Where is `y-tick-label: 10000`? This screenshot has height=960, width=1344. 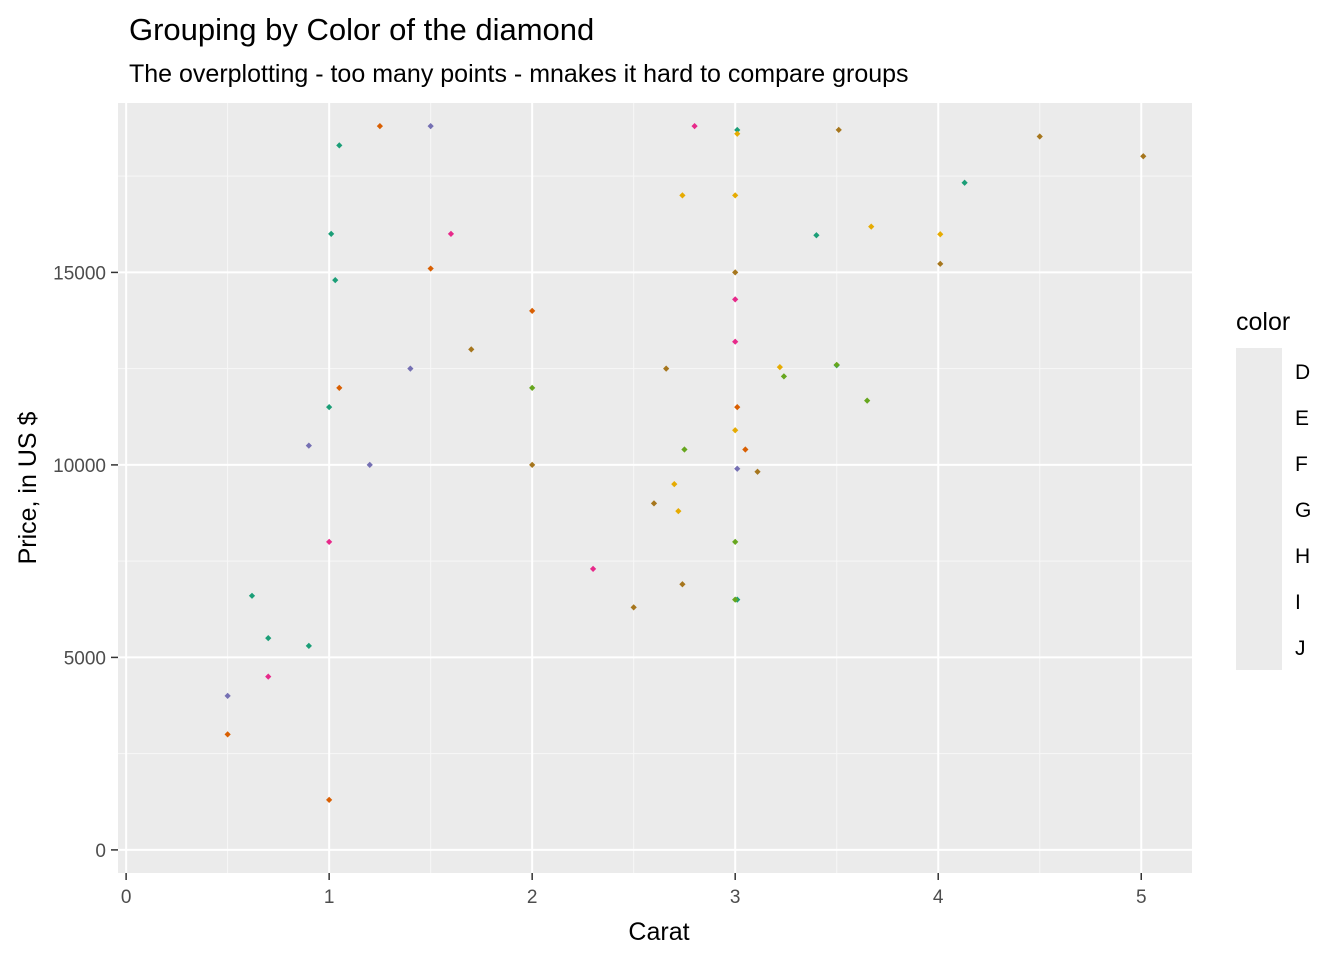 y-tick-label: 10000 is located at coordinates (79, 466).